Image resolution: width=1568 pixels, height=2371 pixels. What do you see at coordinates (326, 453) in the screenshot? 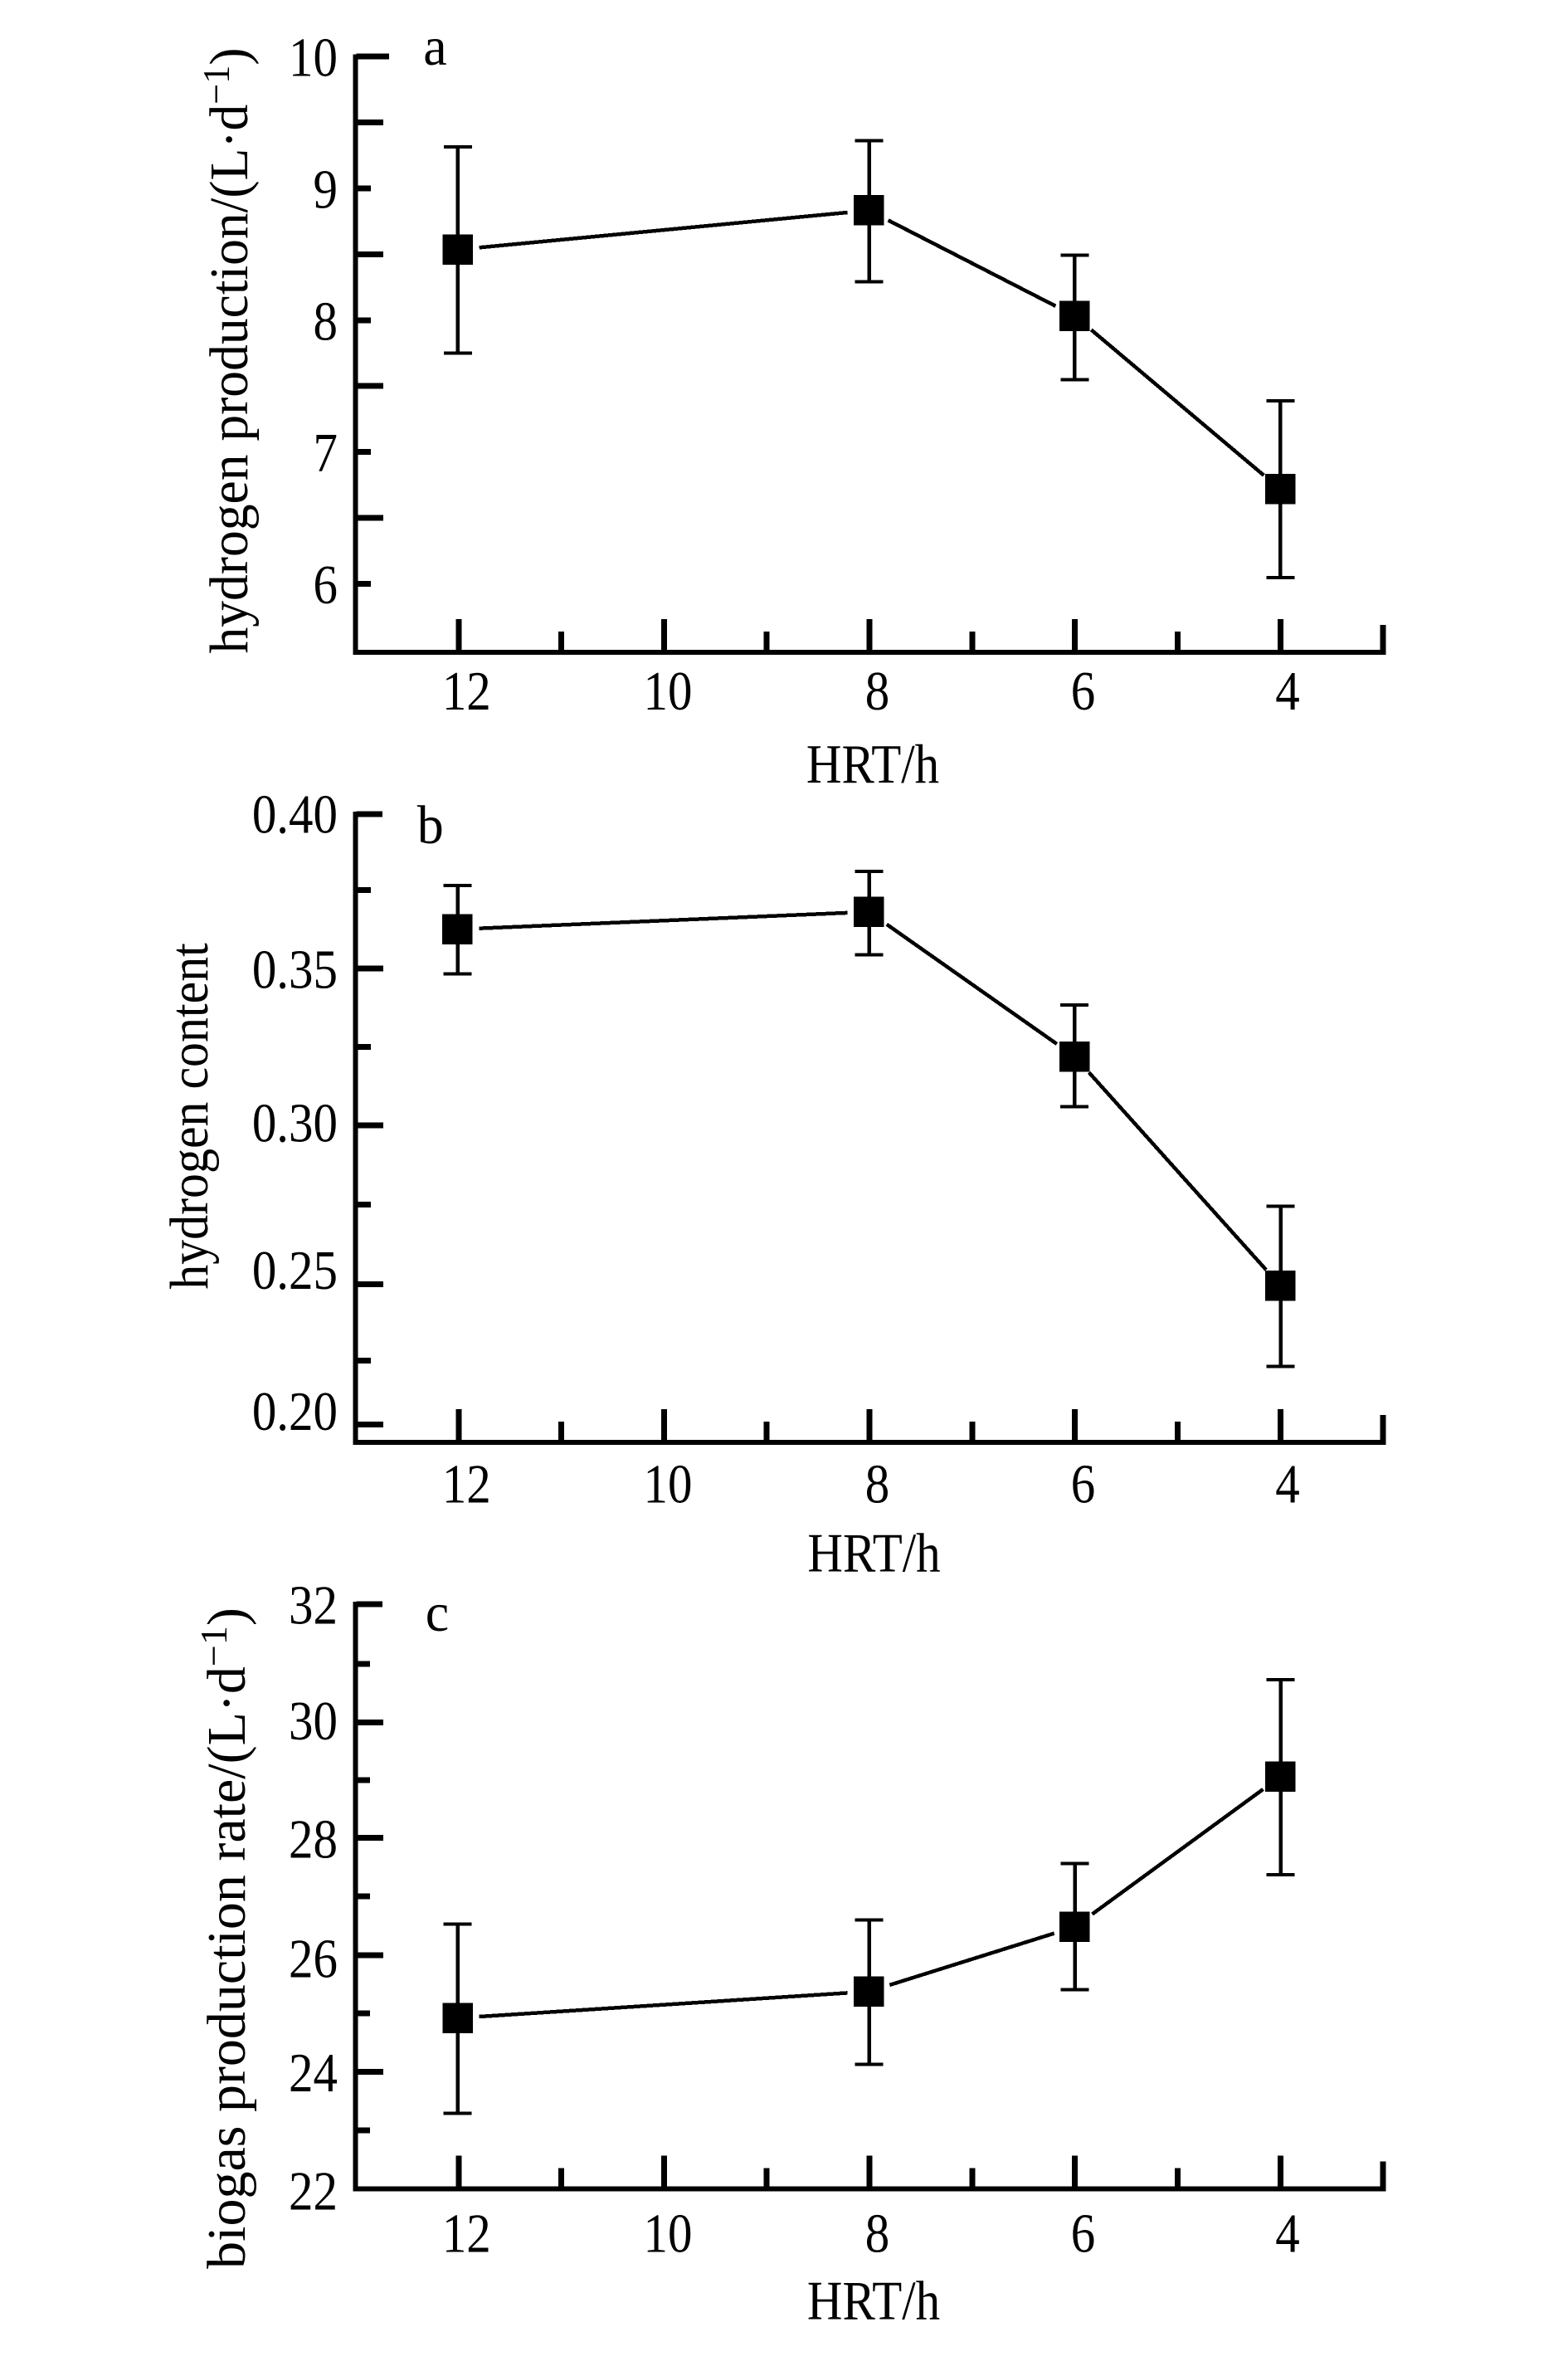
I see `svg-text: 7` at bounding box center [326, 453].